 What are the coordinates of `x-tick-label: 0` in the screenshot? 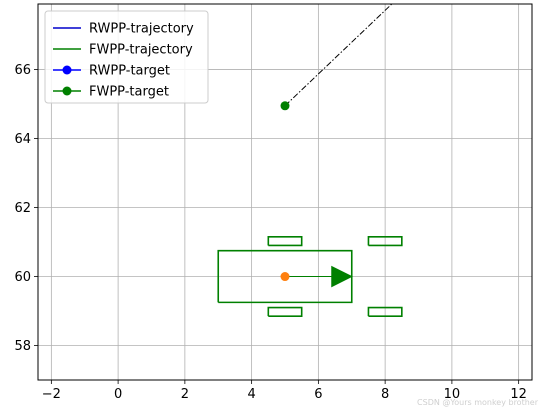 It's located at (118, 394).